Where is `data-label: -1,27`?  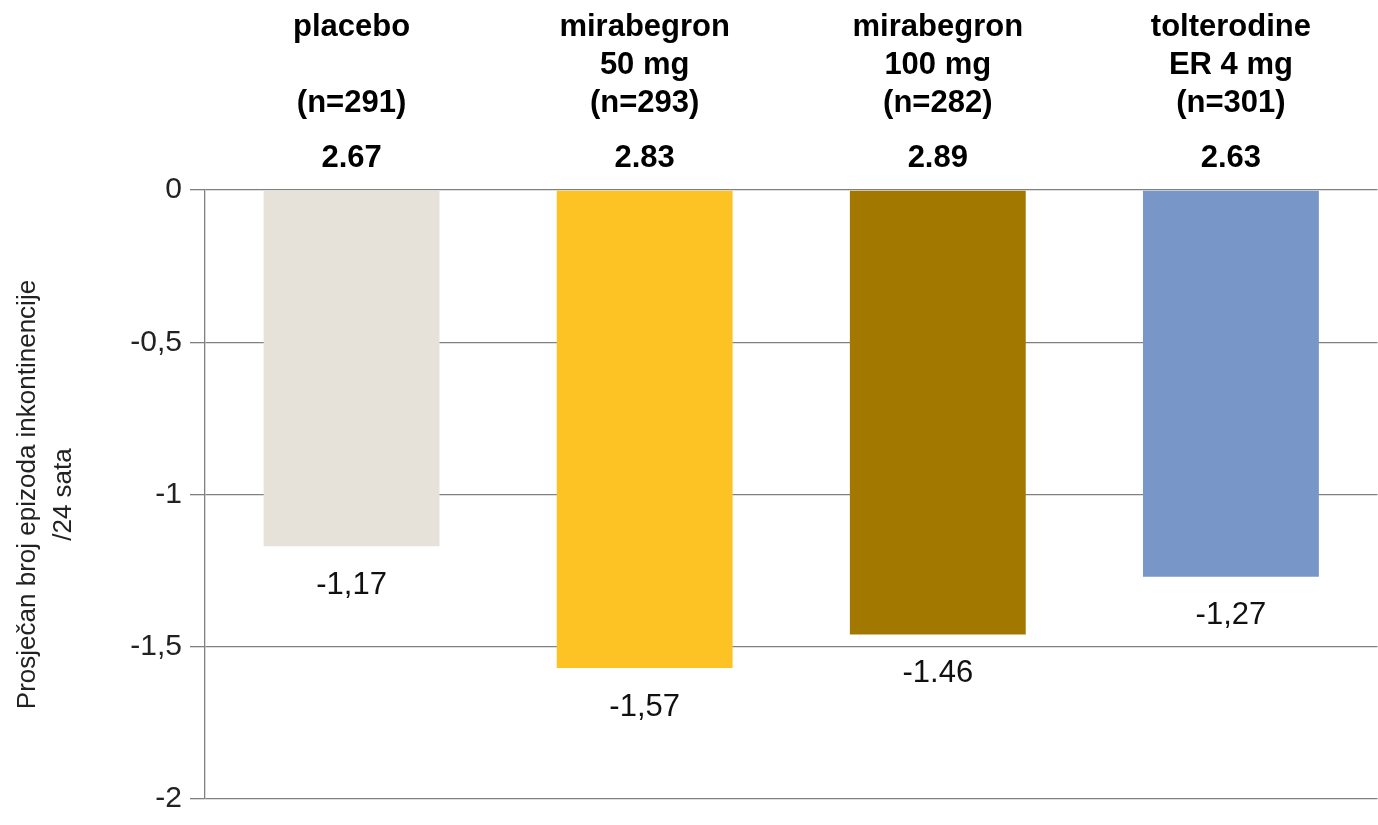 data-label: -1,27 is located at coordinates (1231, 614).